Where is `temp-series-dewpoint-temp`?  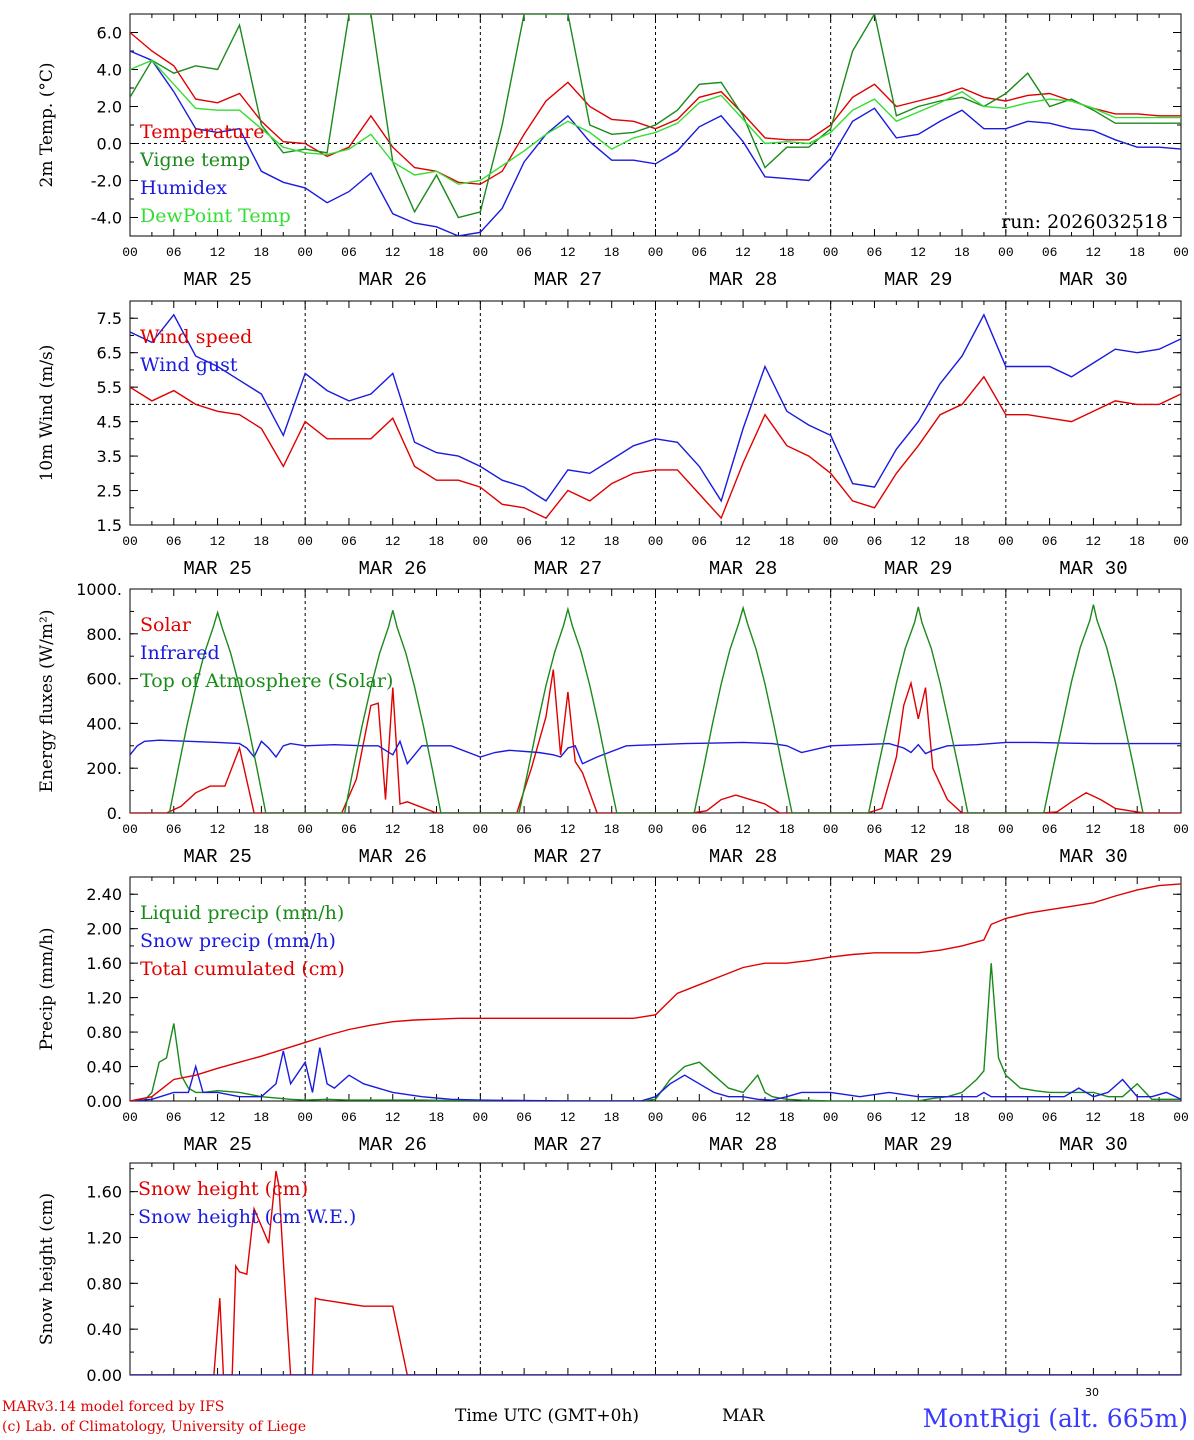 temp-series-dewpoint-temp is located at coordinates (655, 122).